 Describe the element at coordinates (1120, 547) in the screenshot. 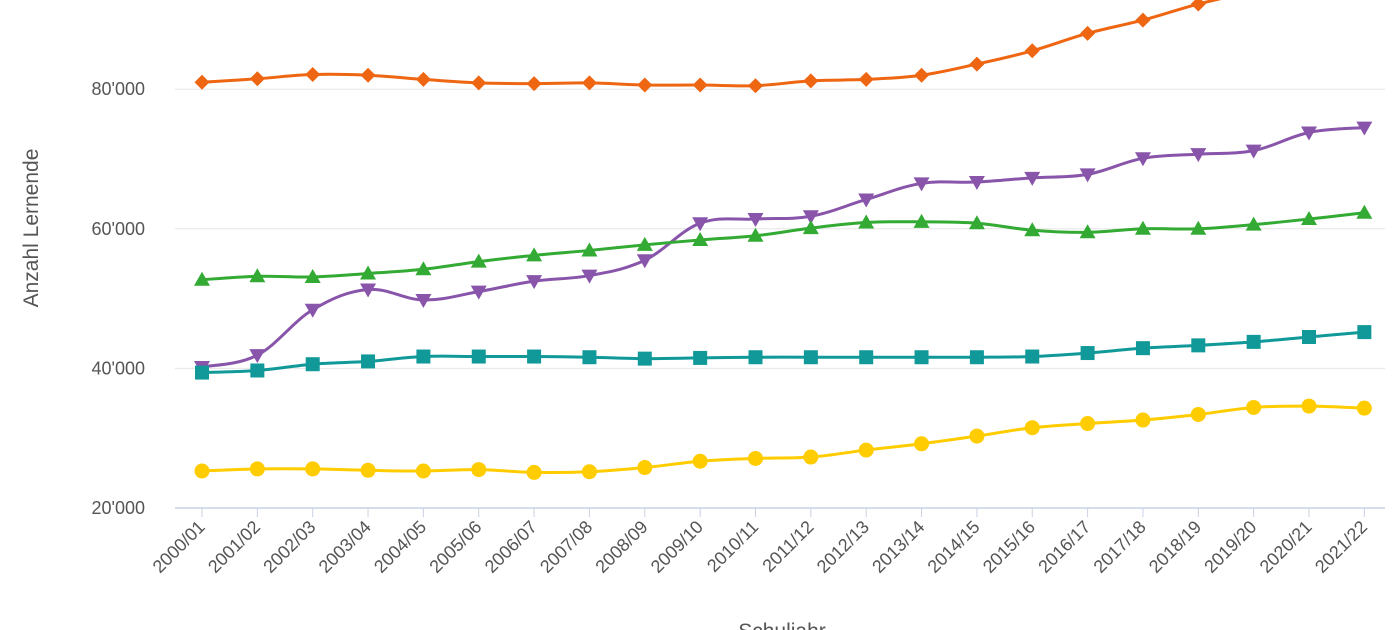

I see `x-tick-label: 2017/18` at that location.